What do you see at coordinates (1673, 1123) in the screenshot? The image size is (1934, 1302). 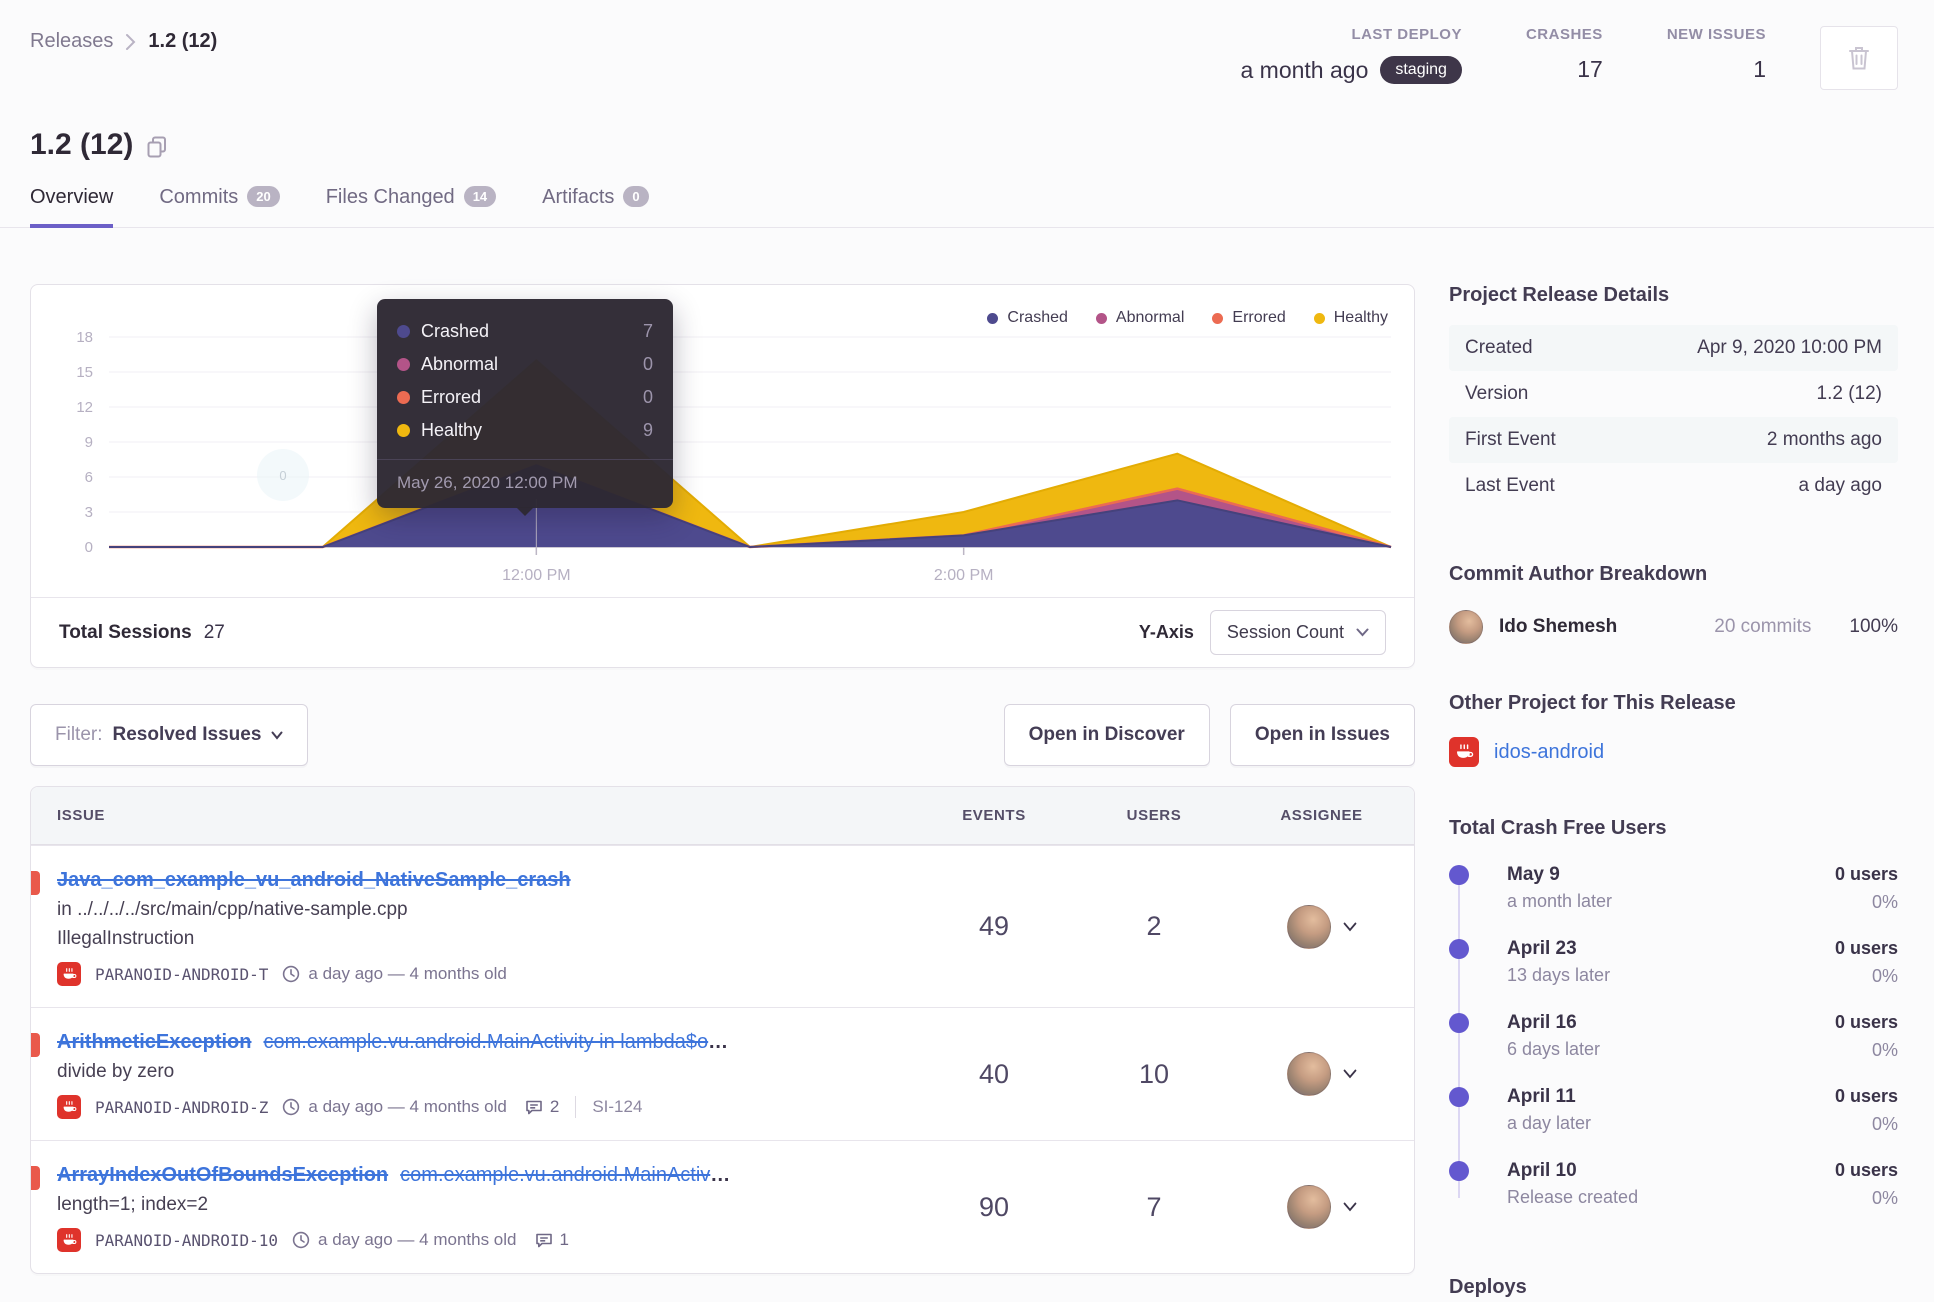 I see `timeline-item: April 11 a day later 0 users 0%` at bounding box center [1673, 1123].